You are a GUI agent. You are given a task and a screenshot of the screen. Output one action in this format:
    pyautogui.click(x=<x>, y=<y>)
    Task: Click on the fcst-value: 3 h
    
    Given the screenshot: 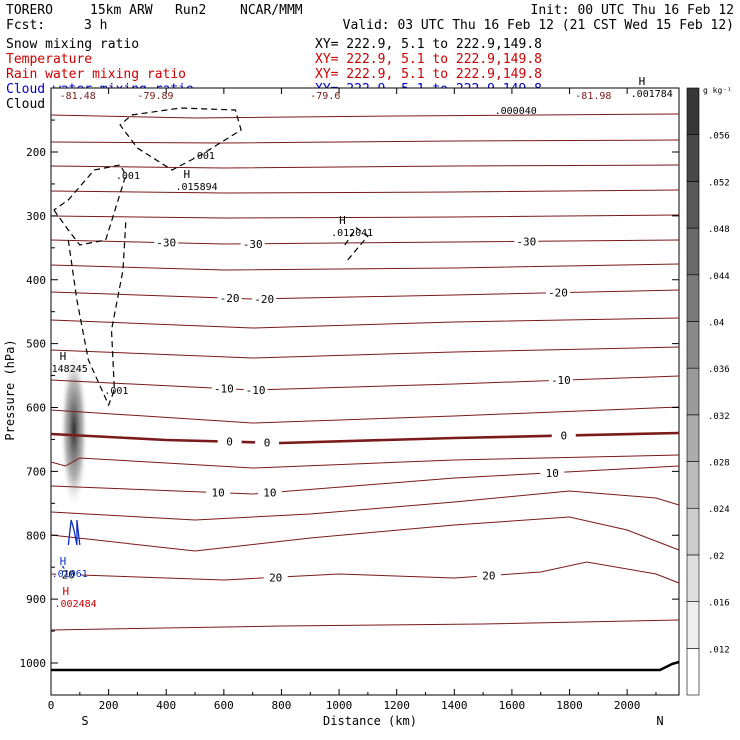 What is the action you would take?
    pyautogui.click(x=95, y=25)
    